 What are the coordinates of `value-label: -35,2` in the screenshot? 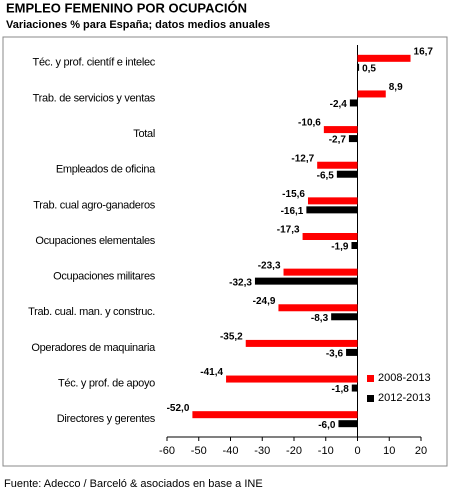 It's located at (231, 337).